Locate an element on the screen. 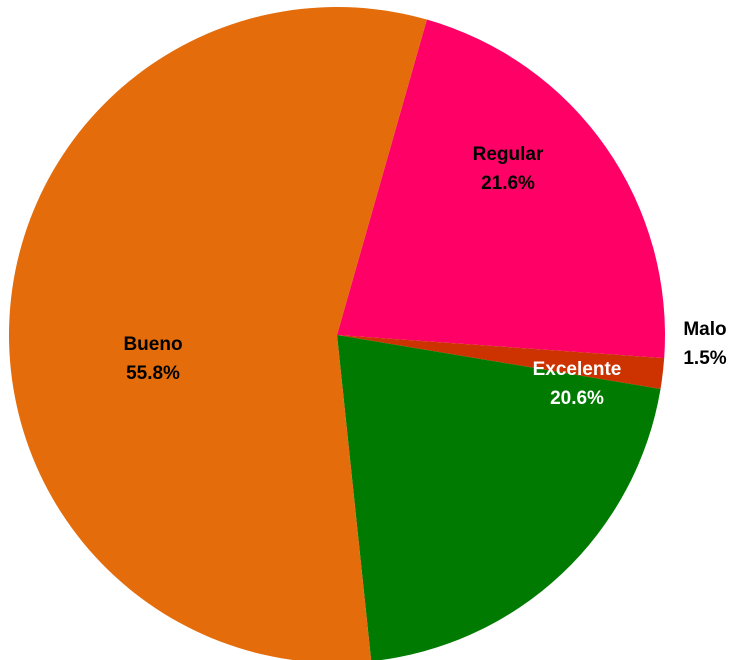 The width and height of the screenshot is (736, 660). slice-value-label: 21.6% is located at coordinates (508, 183).